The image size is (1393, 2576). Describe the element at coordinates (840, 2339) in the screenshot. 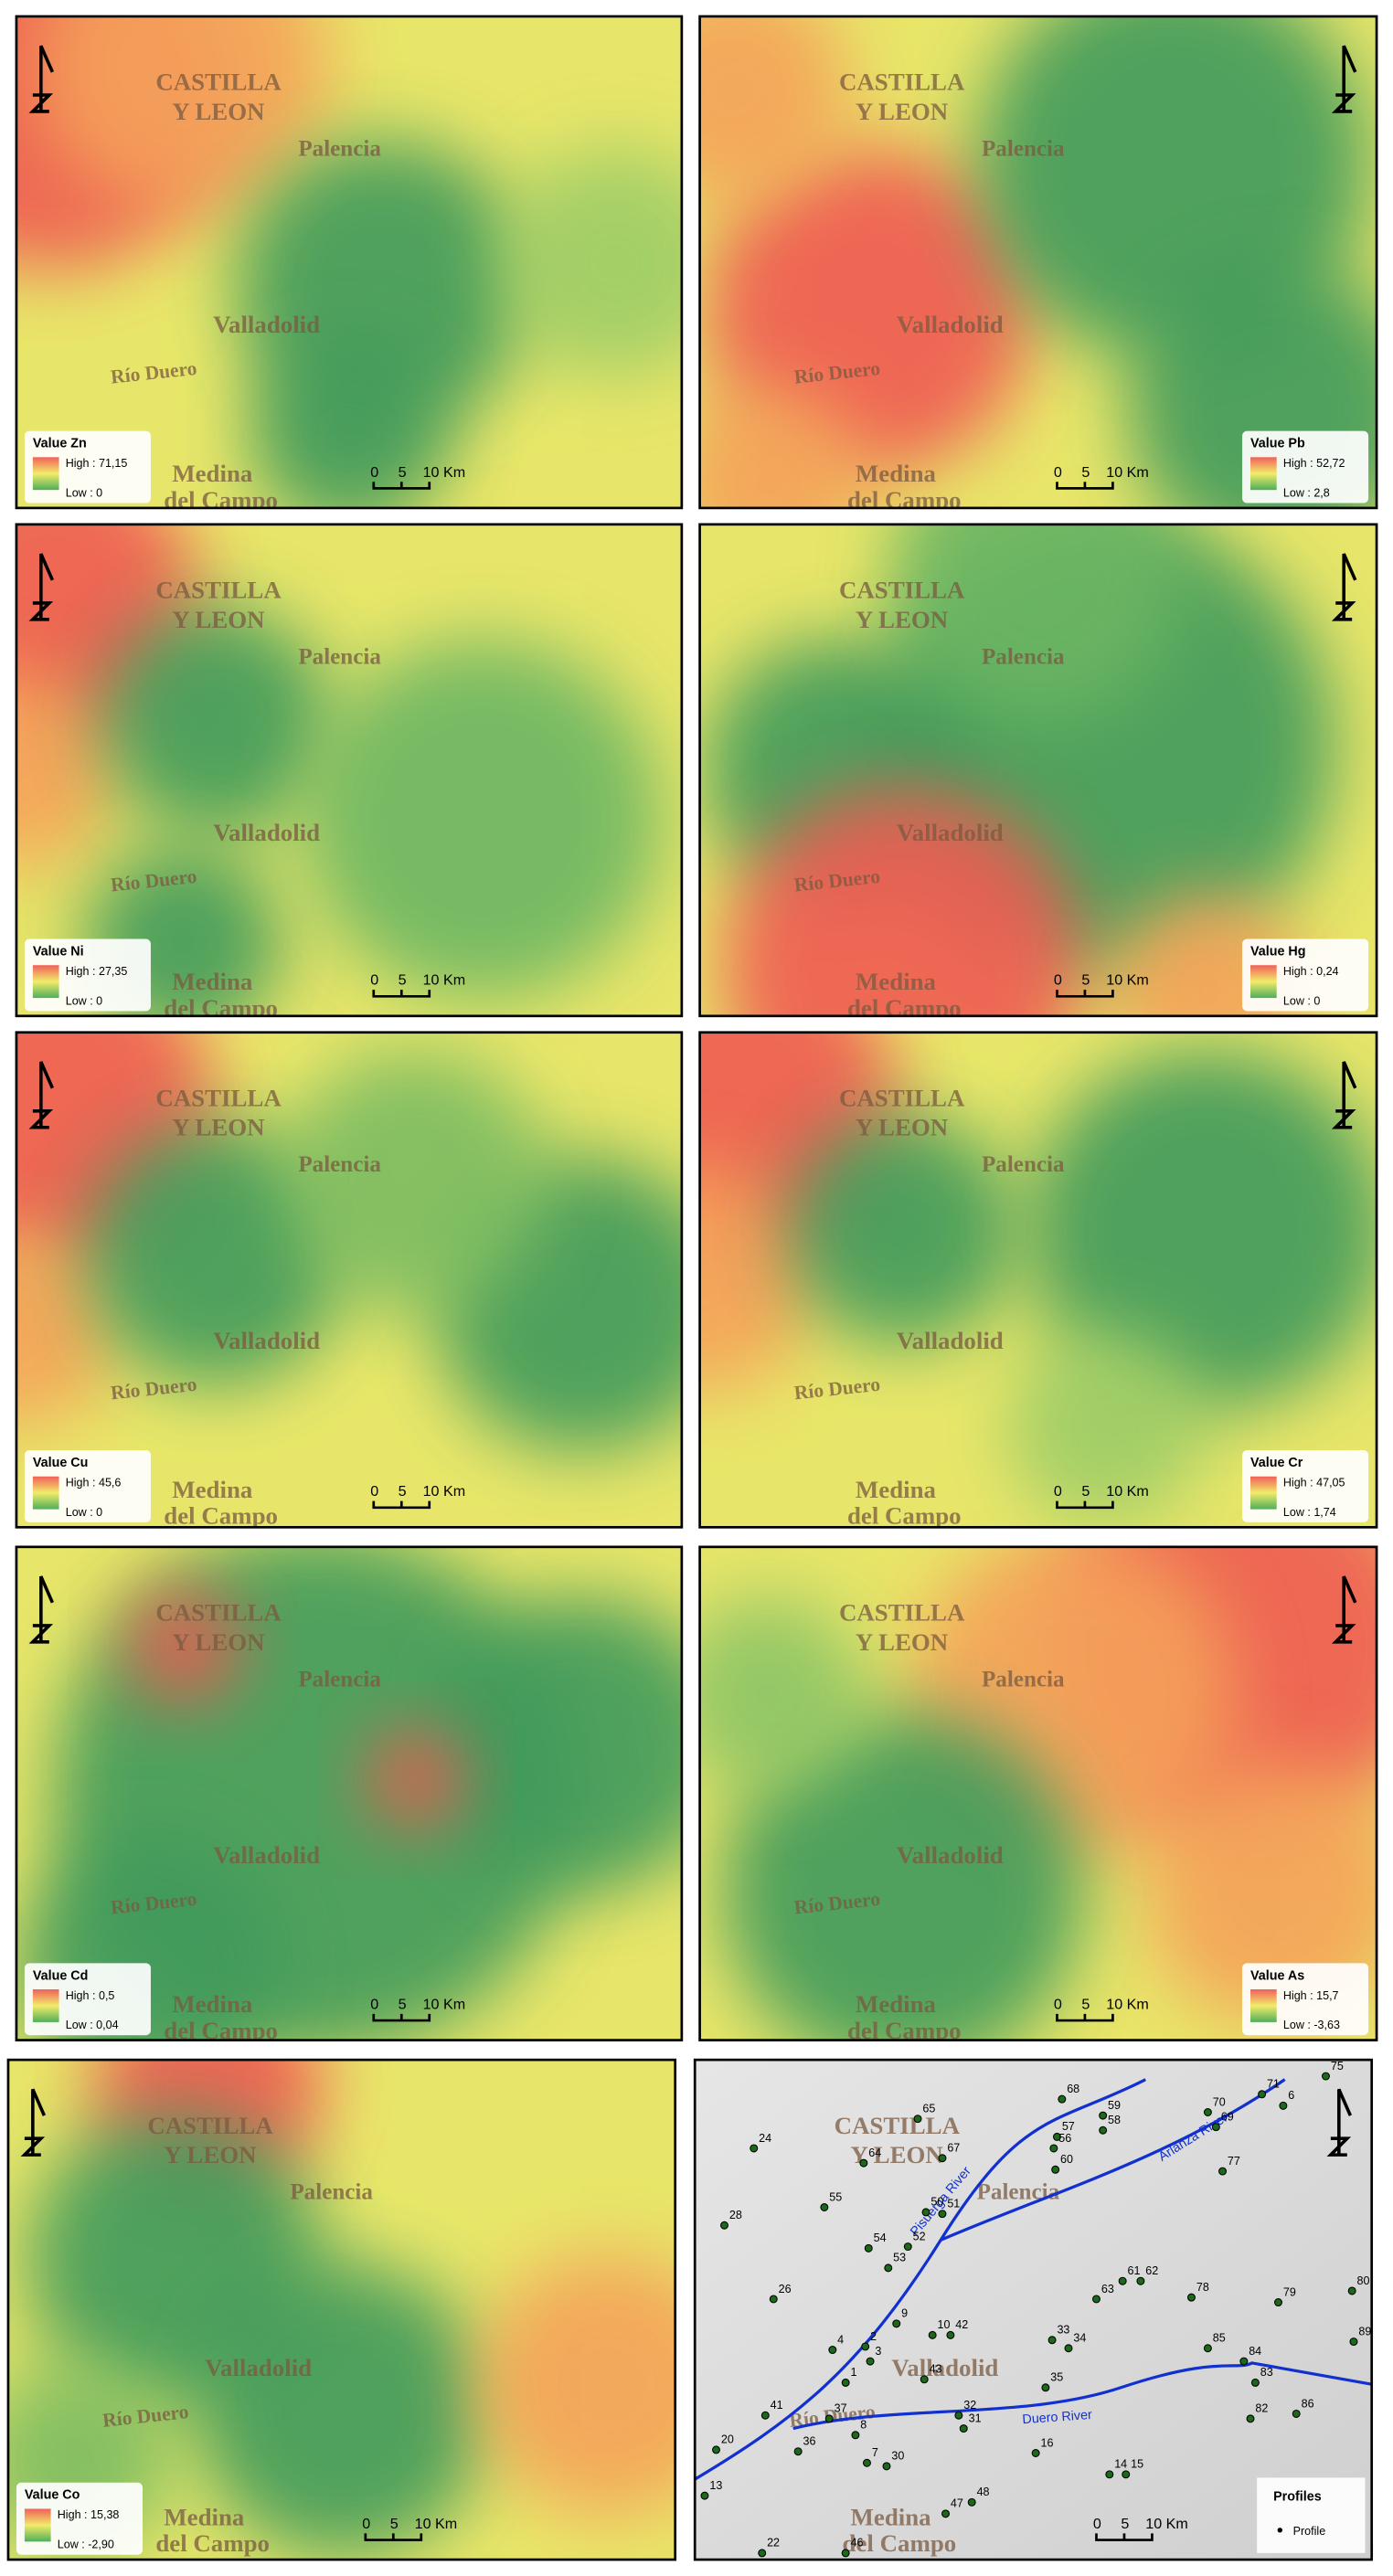

I see `point-label: 4` at that location.